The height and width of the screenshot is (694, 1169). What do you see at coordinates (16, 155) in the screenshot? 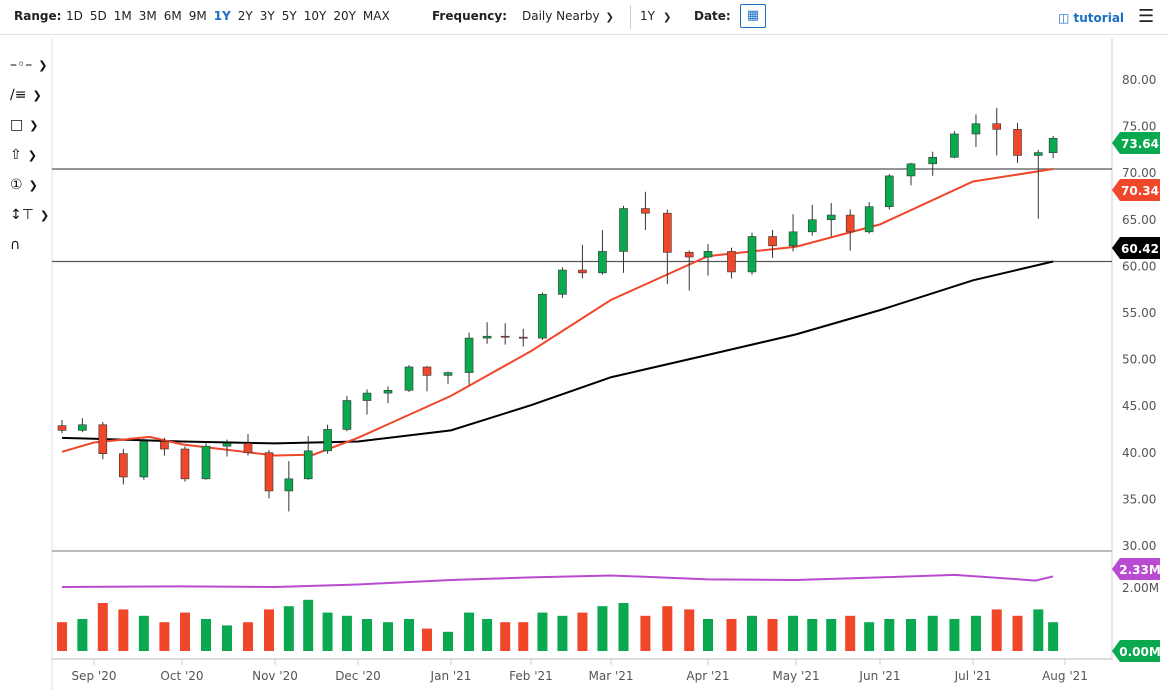
I see `arrow-up-icon: ⇧` at bounding box center [16, 155].